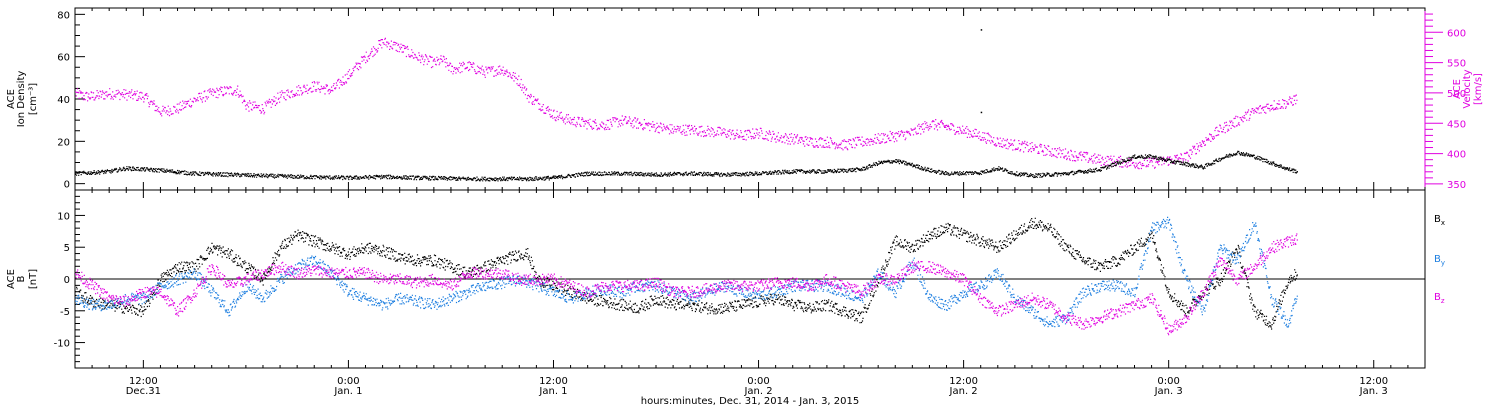  What do you see at coordinates (67, 185) in the screenshot?
I see `top-left-ytick-label: 0` at bounding box center [67, 185].